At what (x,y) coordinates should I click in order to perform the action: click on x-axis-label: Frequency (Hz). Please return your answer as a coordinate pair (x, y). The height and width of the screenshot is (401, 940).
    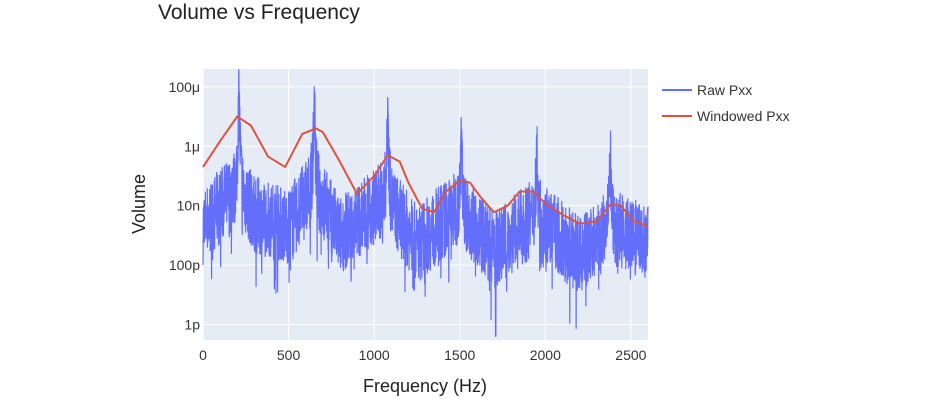
    Looking at the image, I should click on (425, 386).